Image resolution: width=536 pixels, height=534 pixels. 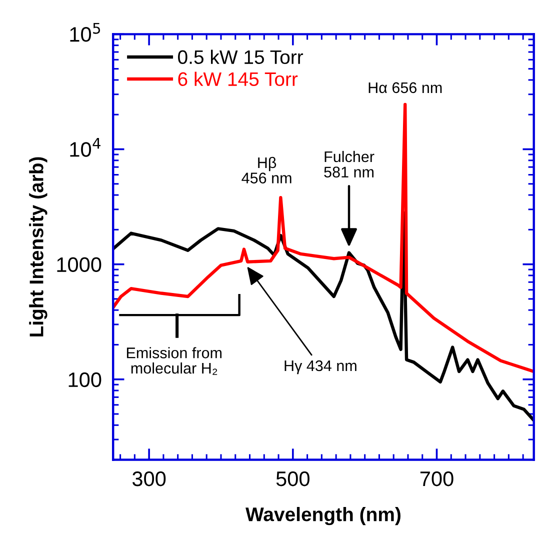 I want to click on y-axis-title: Light Intensity (arb), so click(x=38, y=246).